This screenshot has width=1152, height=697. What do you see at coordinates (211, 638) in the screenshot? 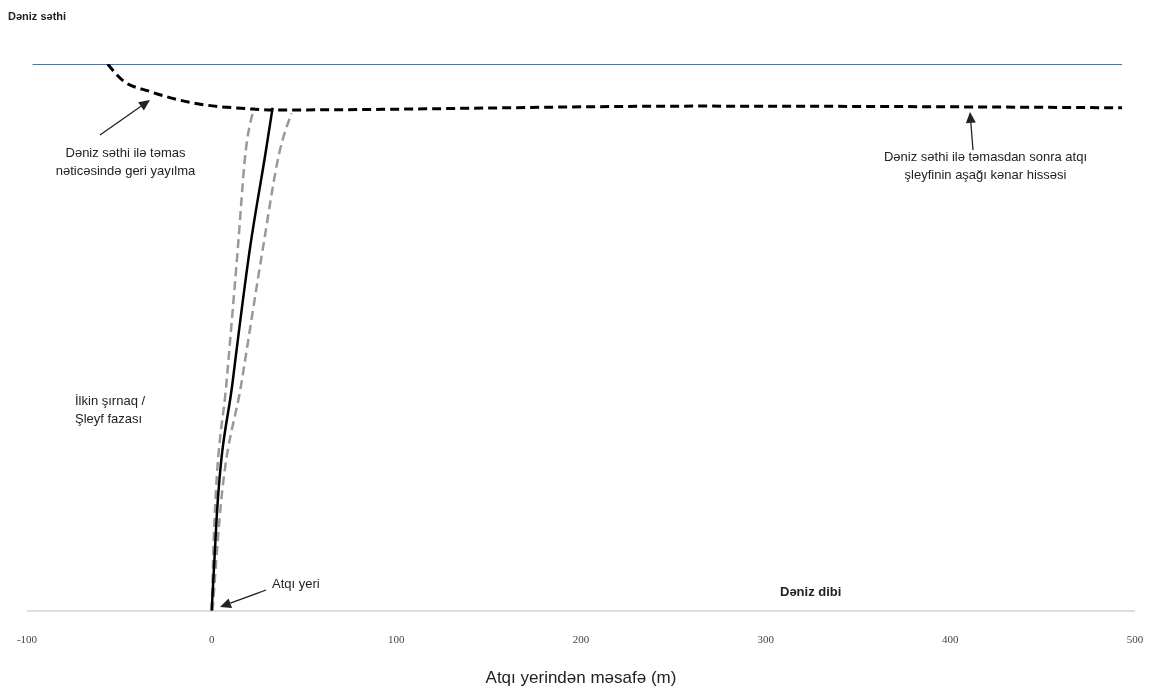
I see `x-tick-label: 0` at bounding box center [211, 638].